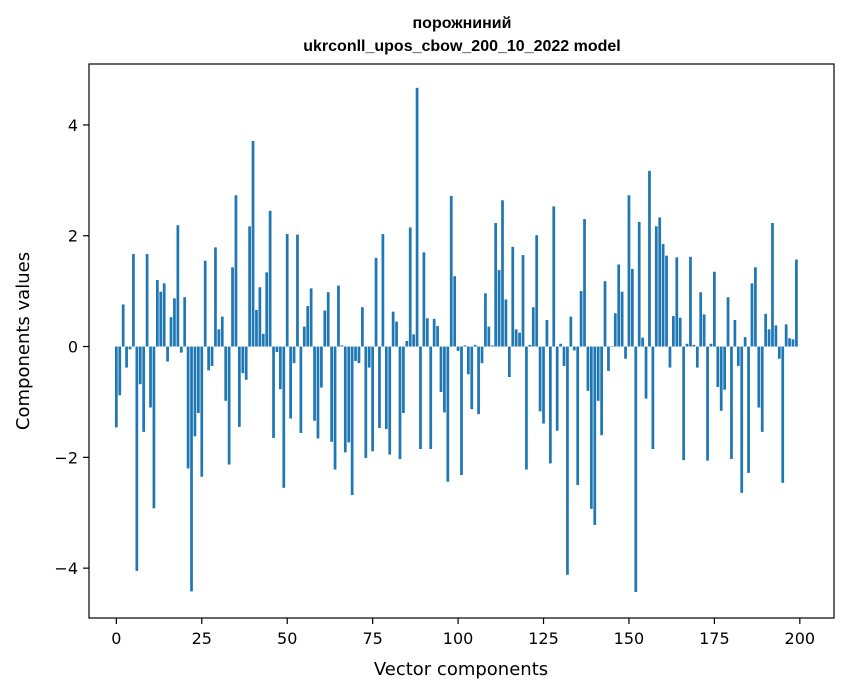  I want to click on x-tick-label: 200, so click(800, 638).